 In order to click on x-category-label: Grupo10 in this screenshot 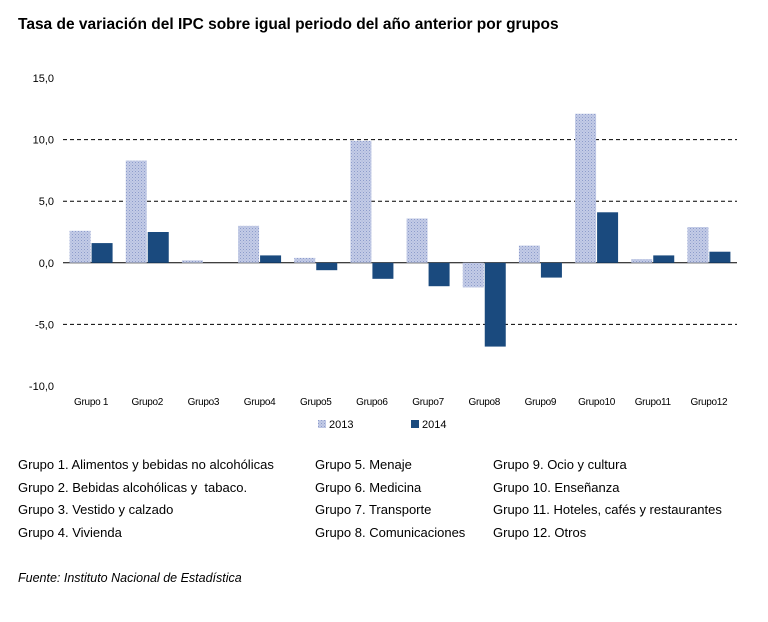, I will do `click(597, 402)`.